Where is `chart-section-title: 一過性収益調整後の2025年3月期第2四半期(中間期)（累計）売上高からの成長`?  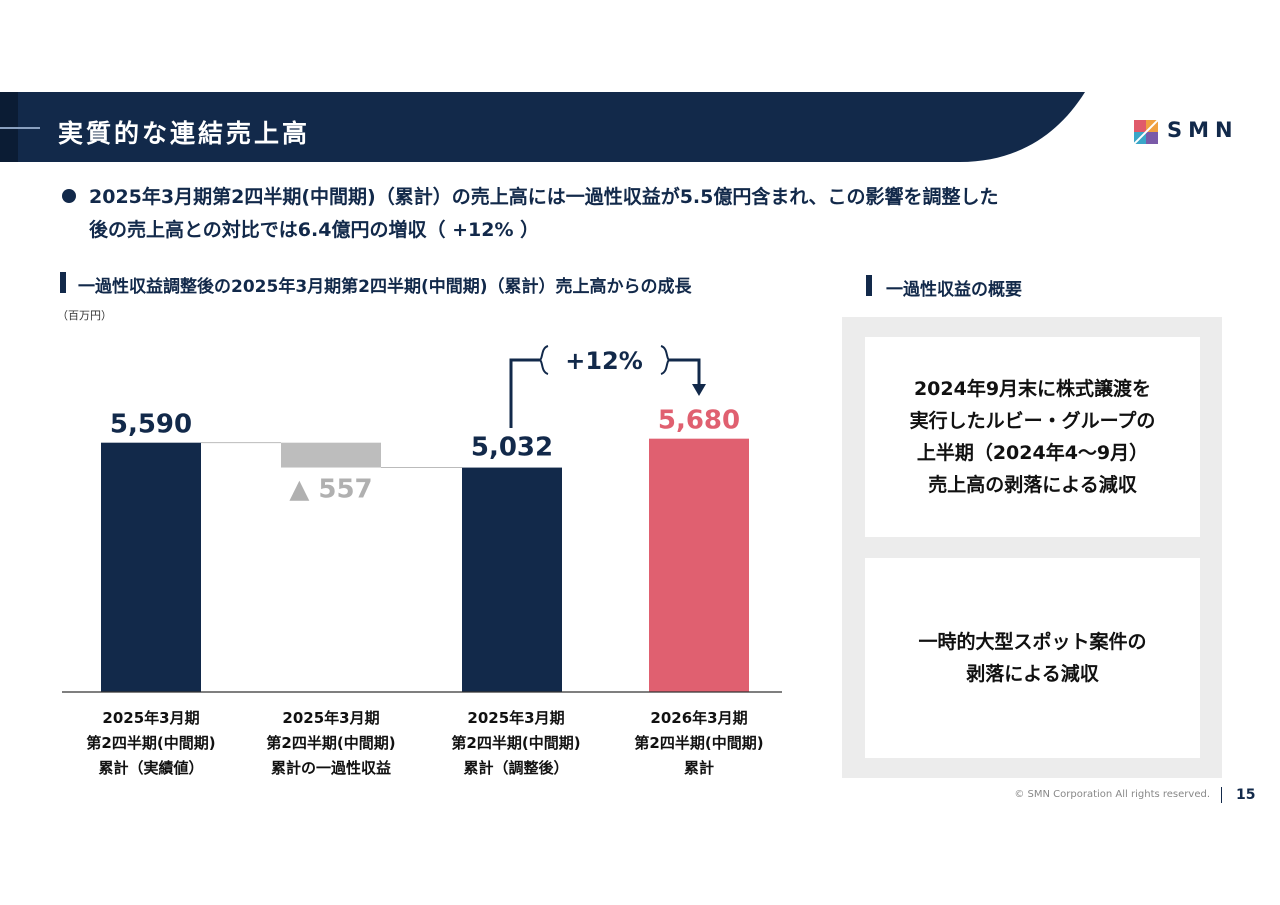 chart-section-title: 一過性収益調整後の2025年3月期第2四半期(中間期)（累計）売上高からの成長 is located at coordinates (385, 287).